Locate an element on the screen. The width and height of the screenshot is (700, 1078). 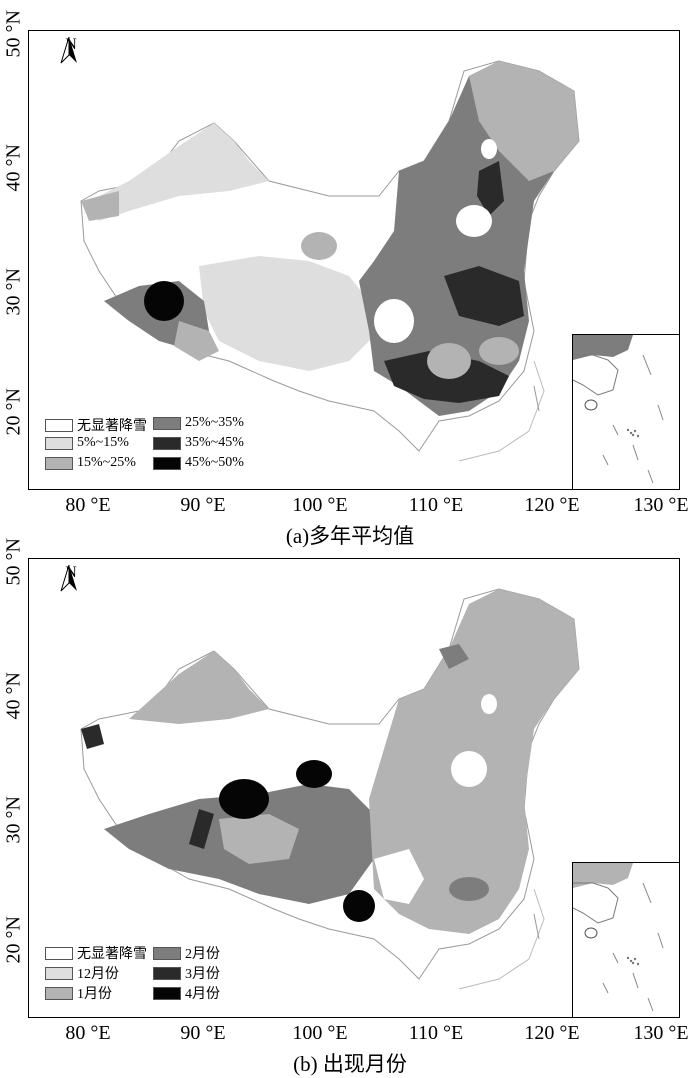
figure-caption: (b) 出现月份 is located at coordinates (350, 1064).